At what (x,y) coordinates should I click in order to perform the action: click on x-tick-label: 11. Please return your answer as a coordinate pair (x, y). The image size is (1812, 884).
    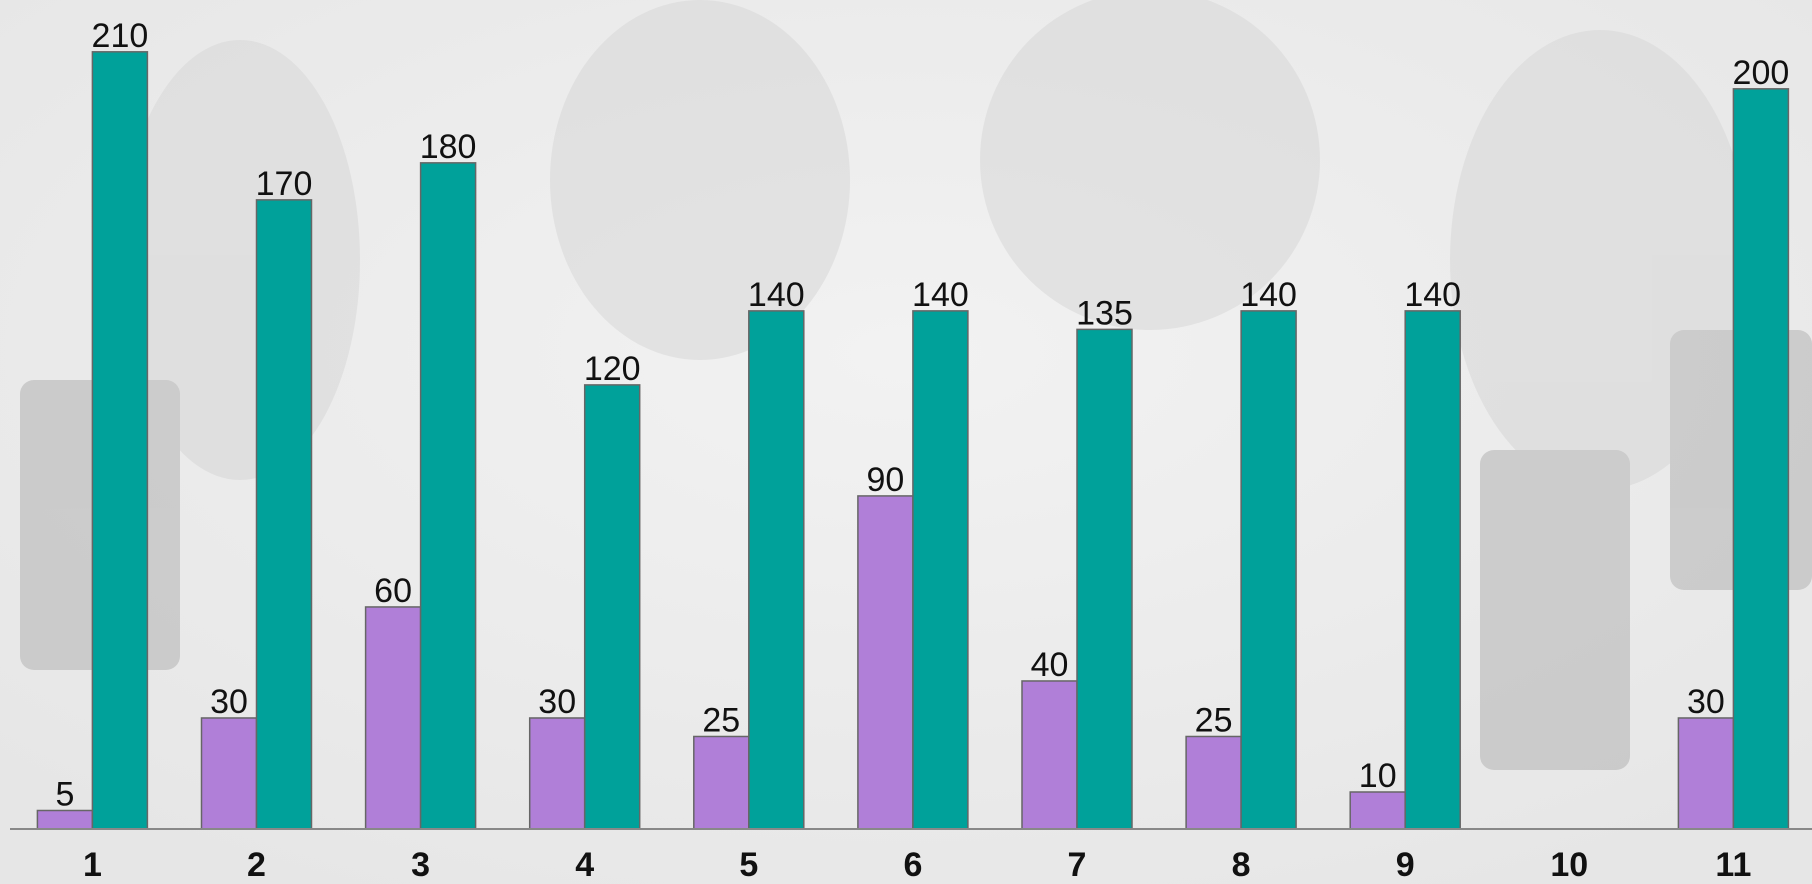
    Looking at the image, I should click on (1733, 865).